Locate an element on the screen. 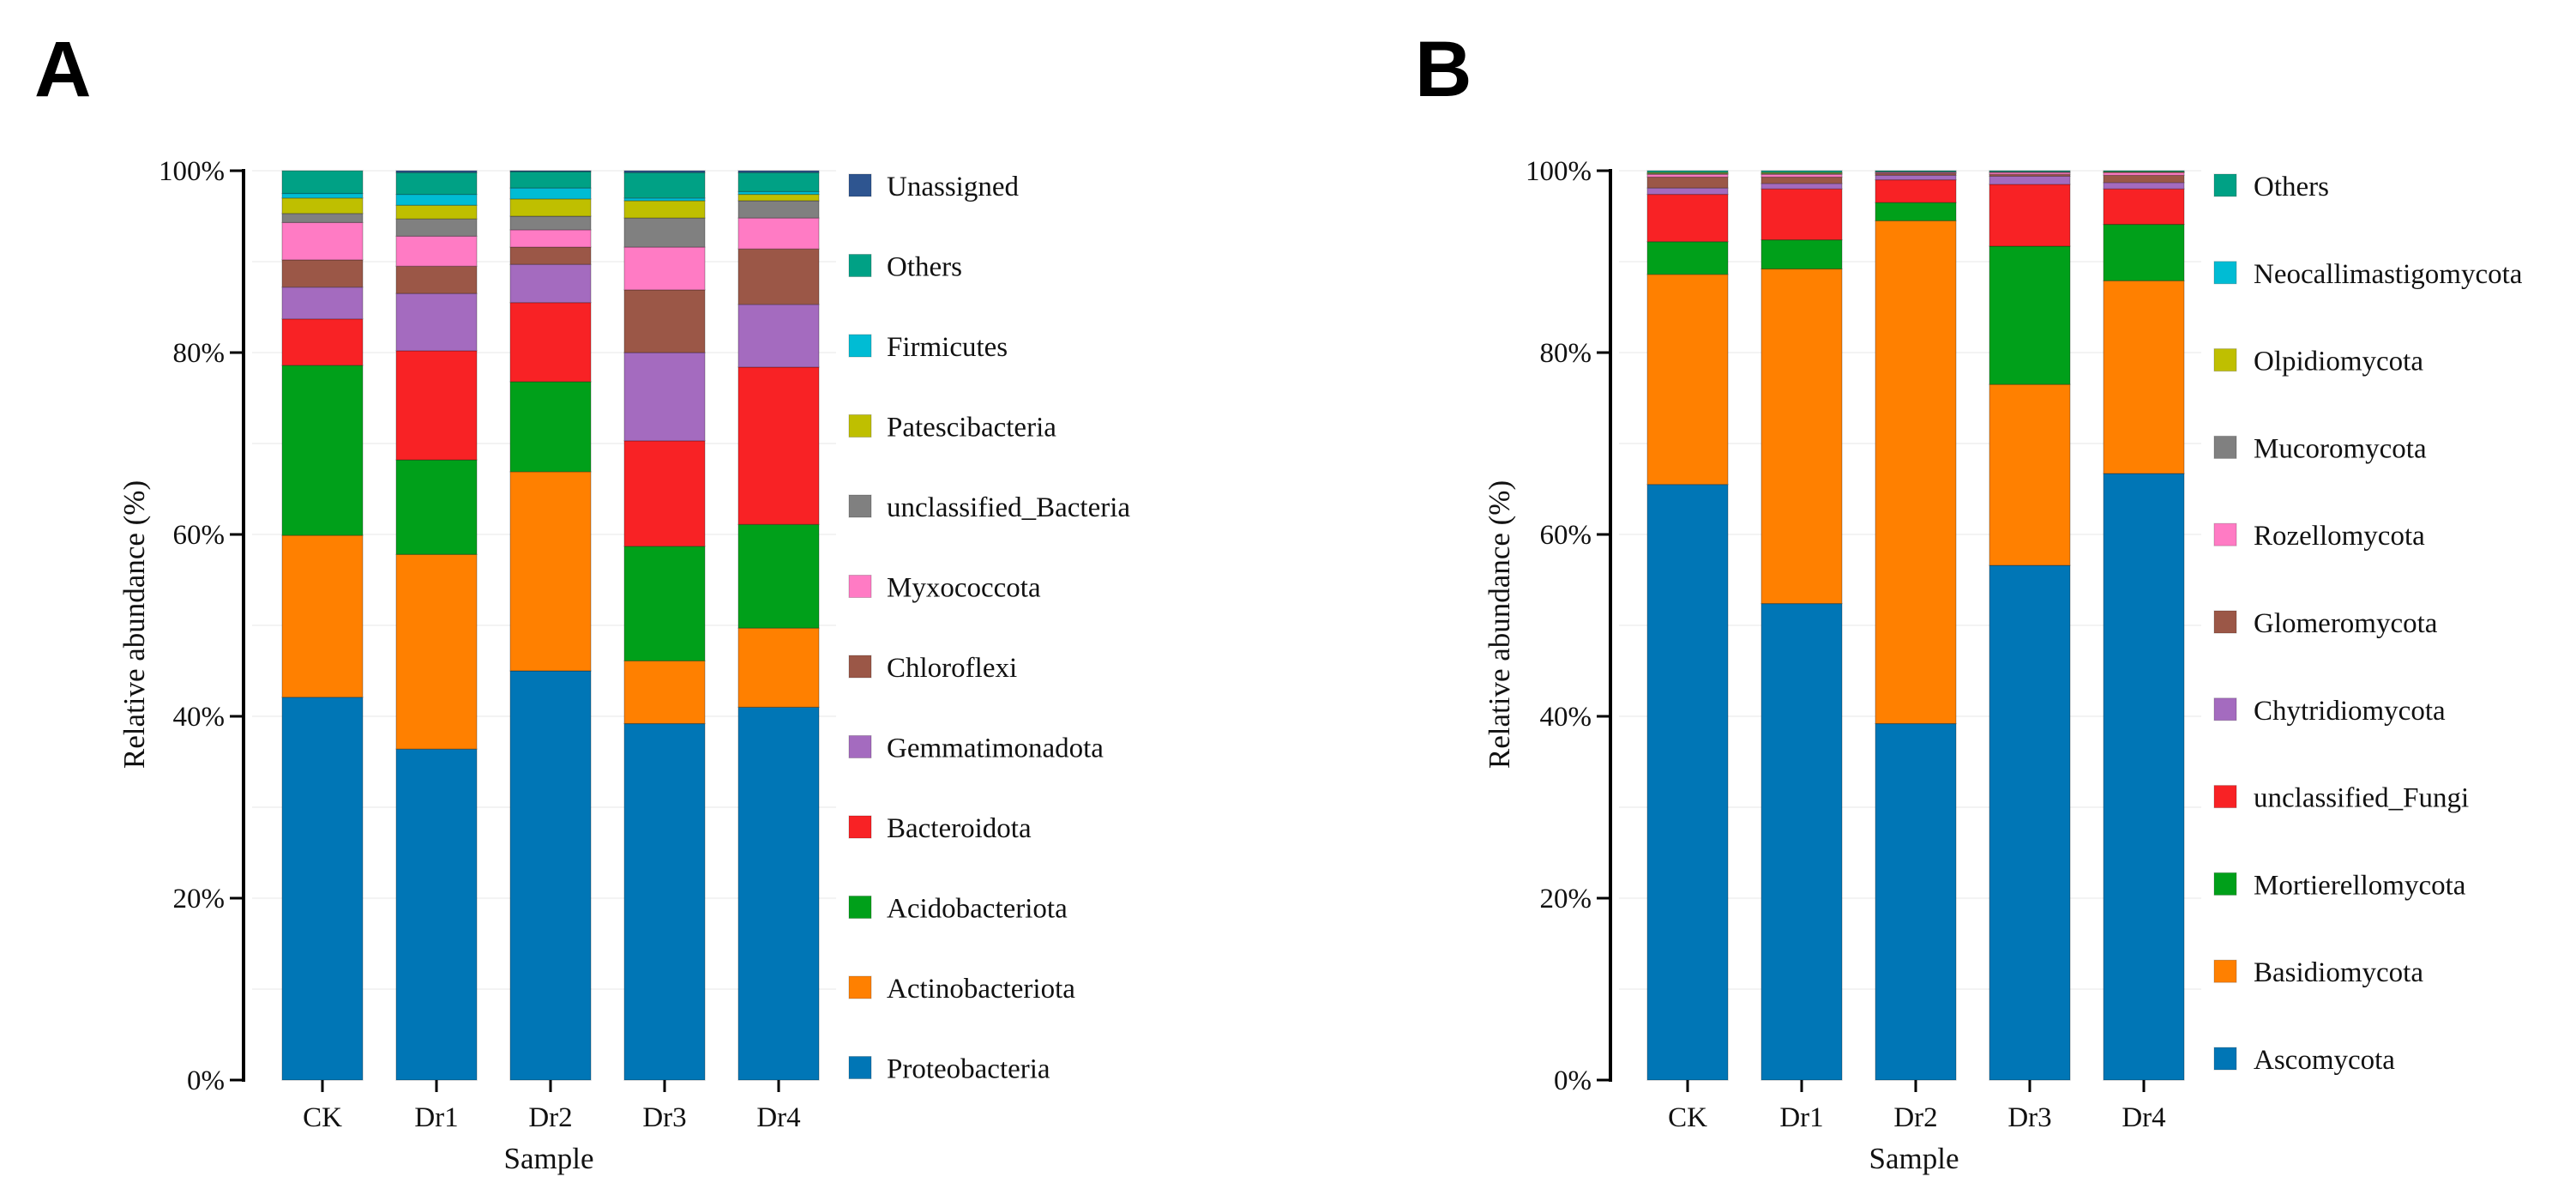 This screenshot has height=1201, width=2576. bar-stack-dr3 is located at coordinates (2030, 625).